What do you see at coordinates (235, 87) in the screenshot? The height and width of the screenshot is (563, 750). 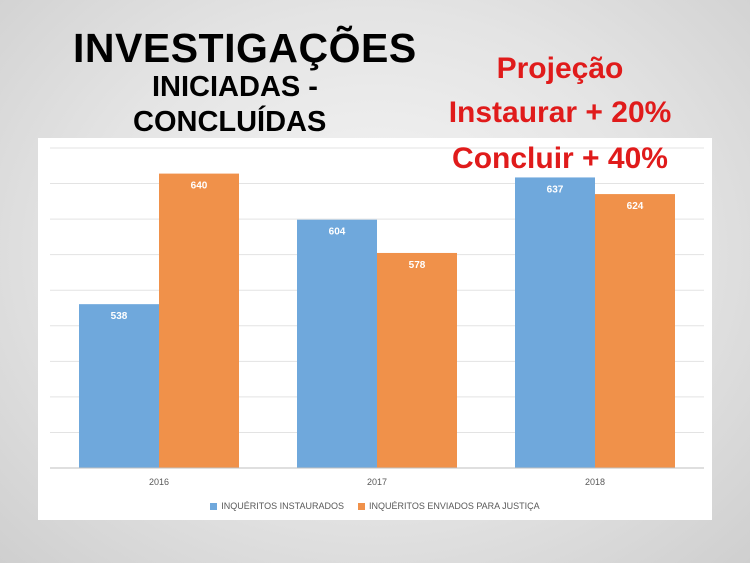 I see `title-line-2: INICIADAS -` at bounding box center [235, 87].